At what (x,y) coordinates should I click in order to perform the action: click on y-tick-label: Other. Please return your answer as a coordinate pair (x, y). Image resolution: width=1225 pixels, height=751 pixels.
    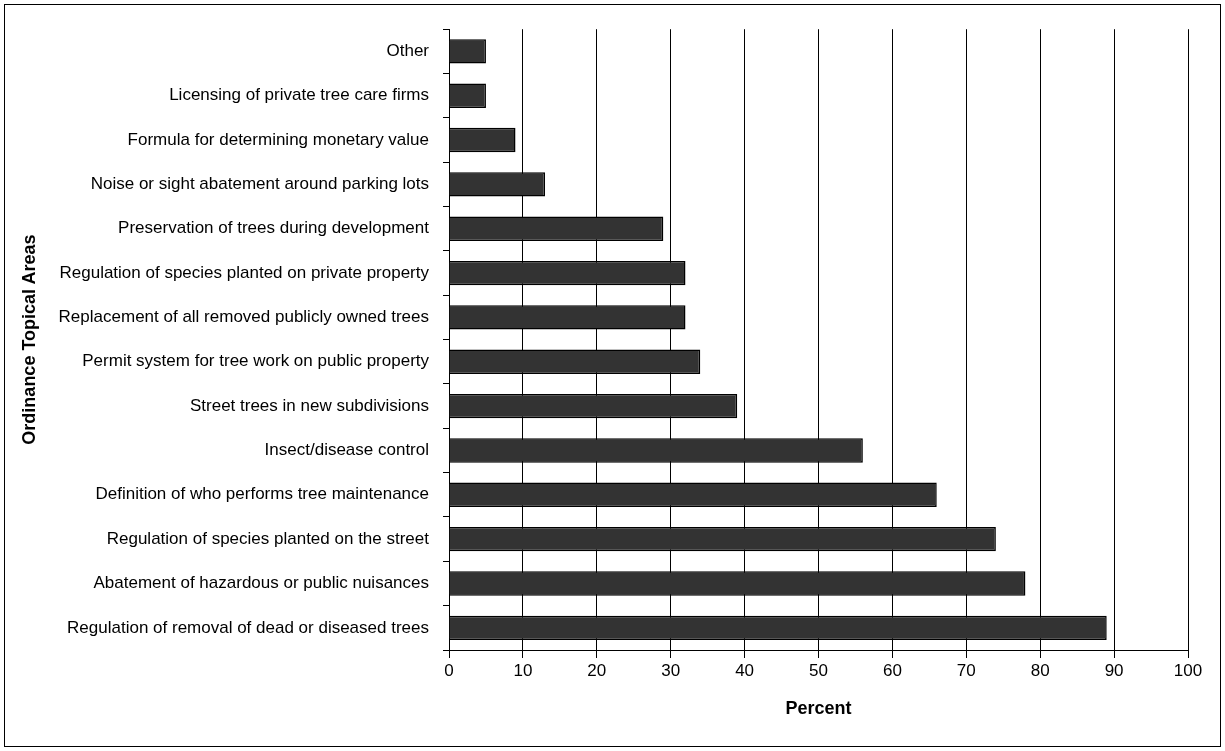
    Looking at the image, I should click on (408, 51).